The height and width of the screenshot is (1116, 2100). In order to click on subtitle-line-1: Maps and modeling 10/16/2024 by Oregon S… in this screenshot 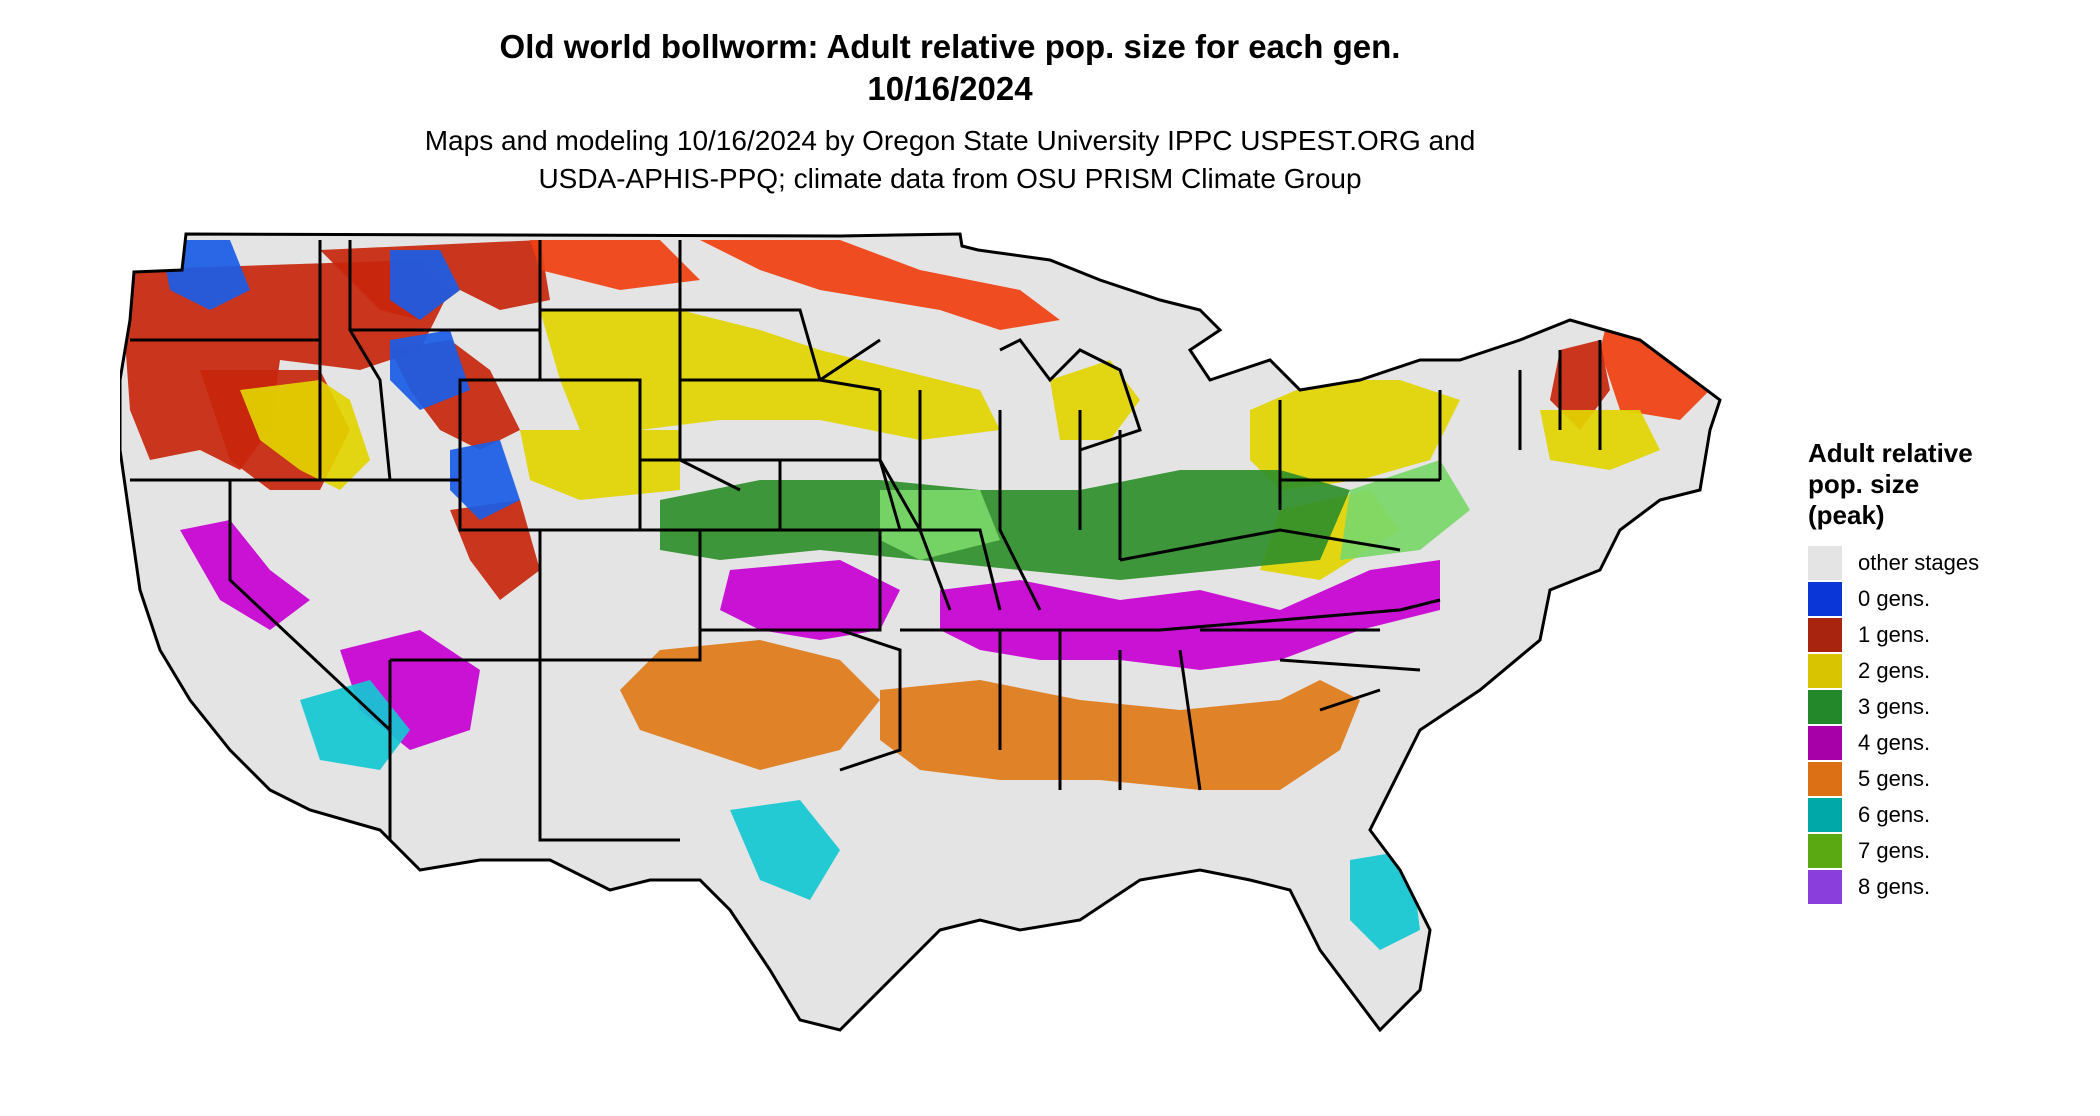, I will do `click(950, 140)`.